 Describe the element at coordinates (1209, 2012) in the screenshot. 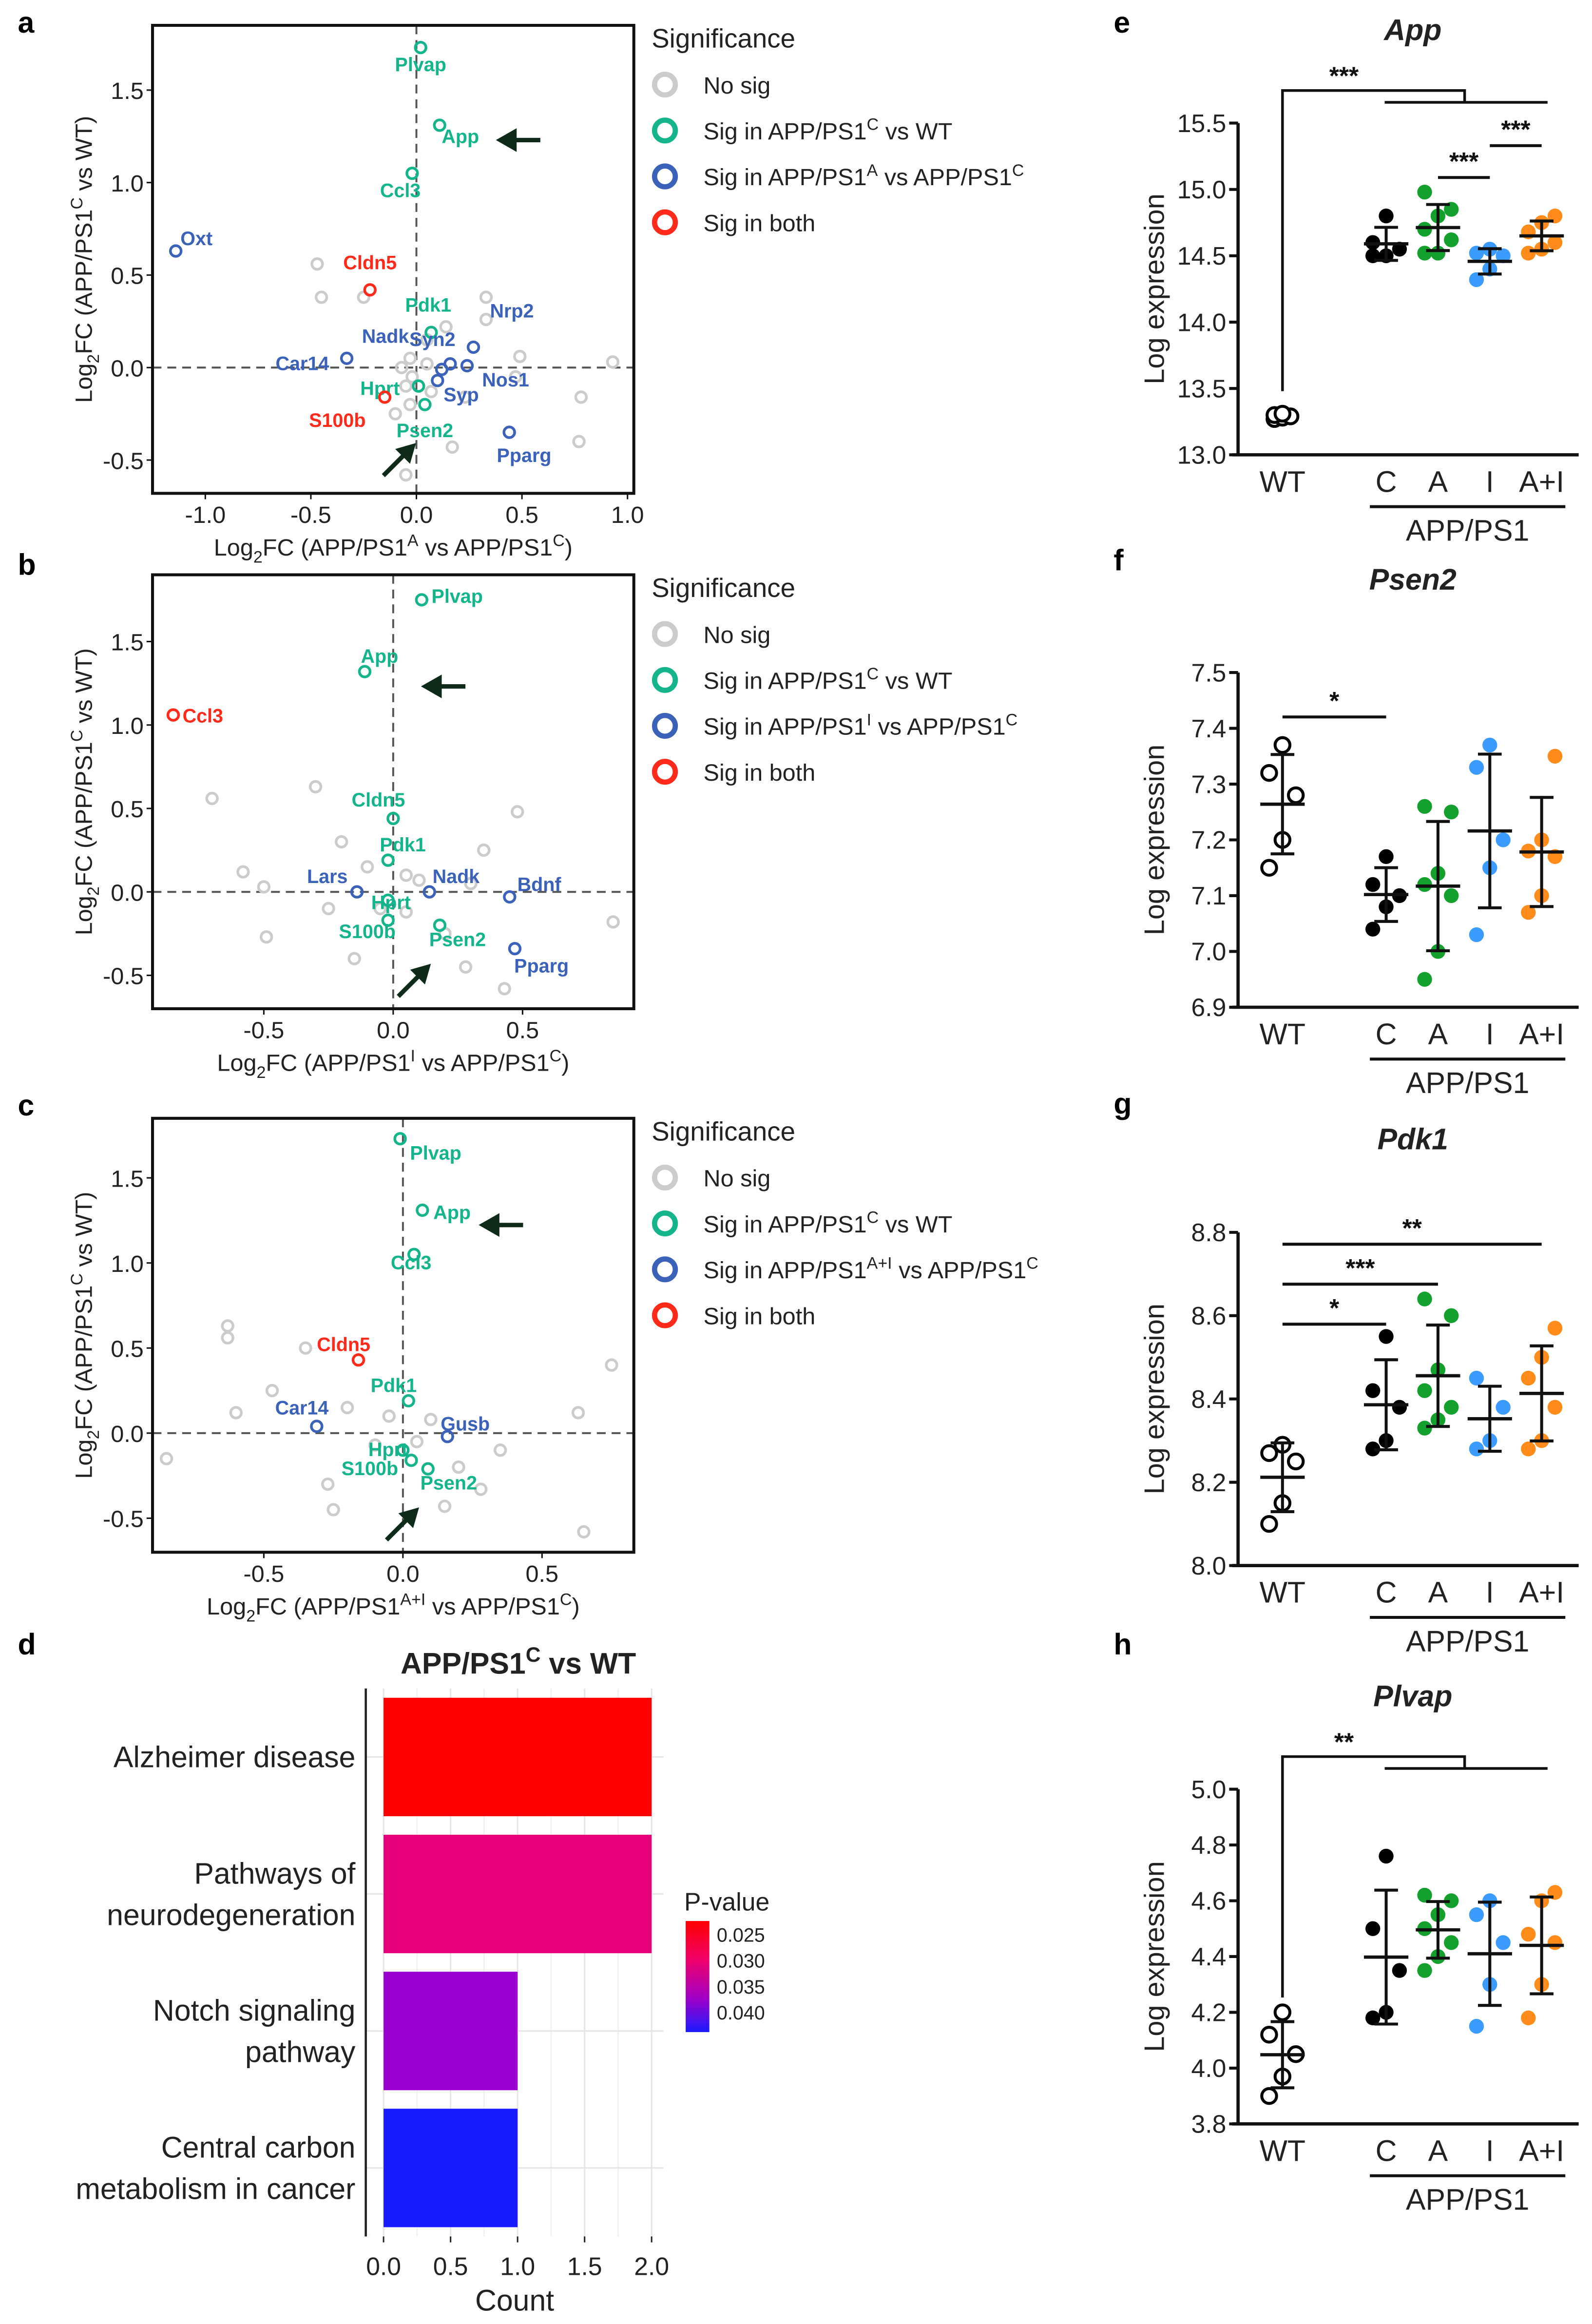

I see `y-tick-label: 4.2` at that location.